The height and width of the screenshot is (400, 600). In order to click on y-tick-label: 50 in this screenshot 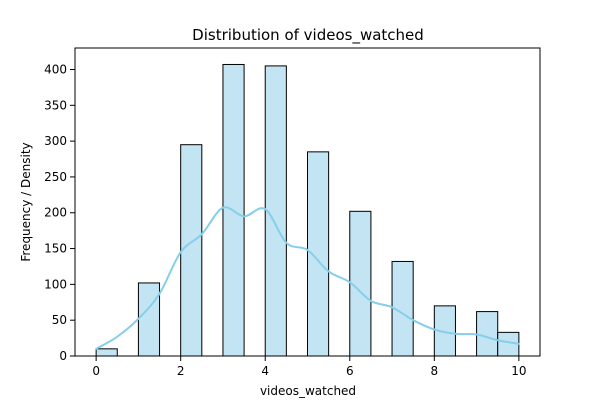, I will do `click(59, 320)`.